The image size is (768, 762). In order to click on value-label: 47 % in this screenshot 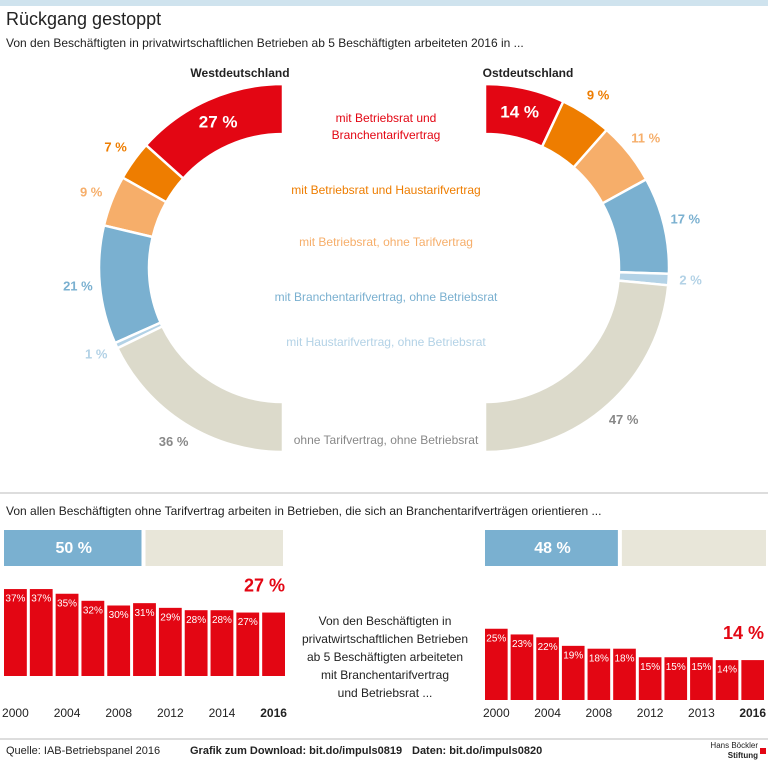, I will do `click(624, 419)`.